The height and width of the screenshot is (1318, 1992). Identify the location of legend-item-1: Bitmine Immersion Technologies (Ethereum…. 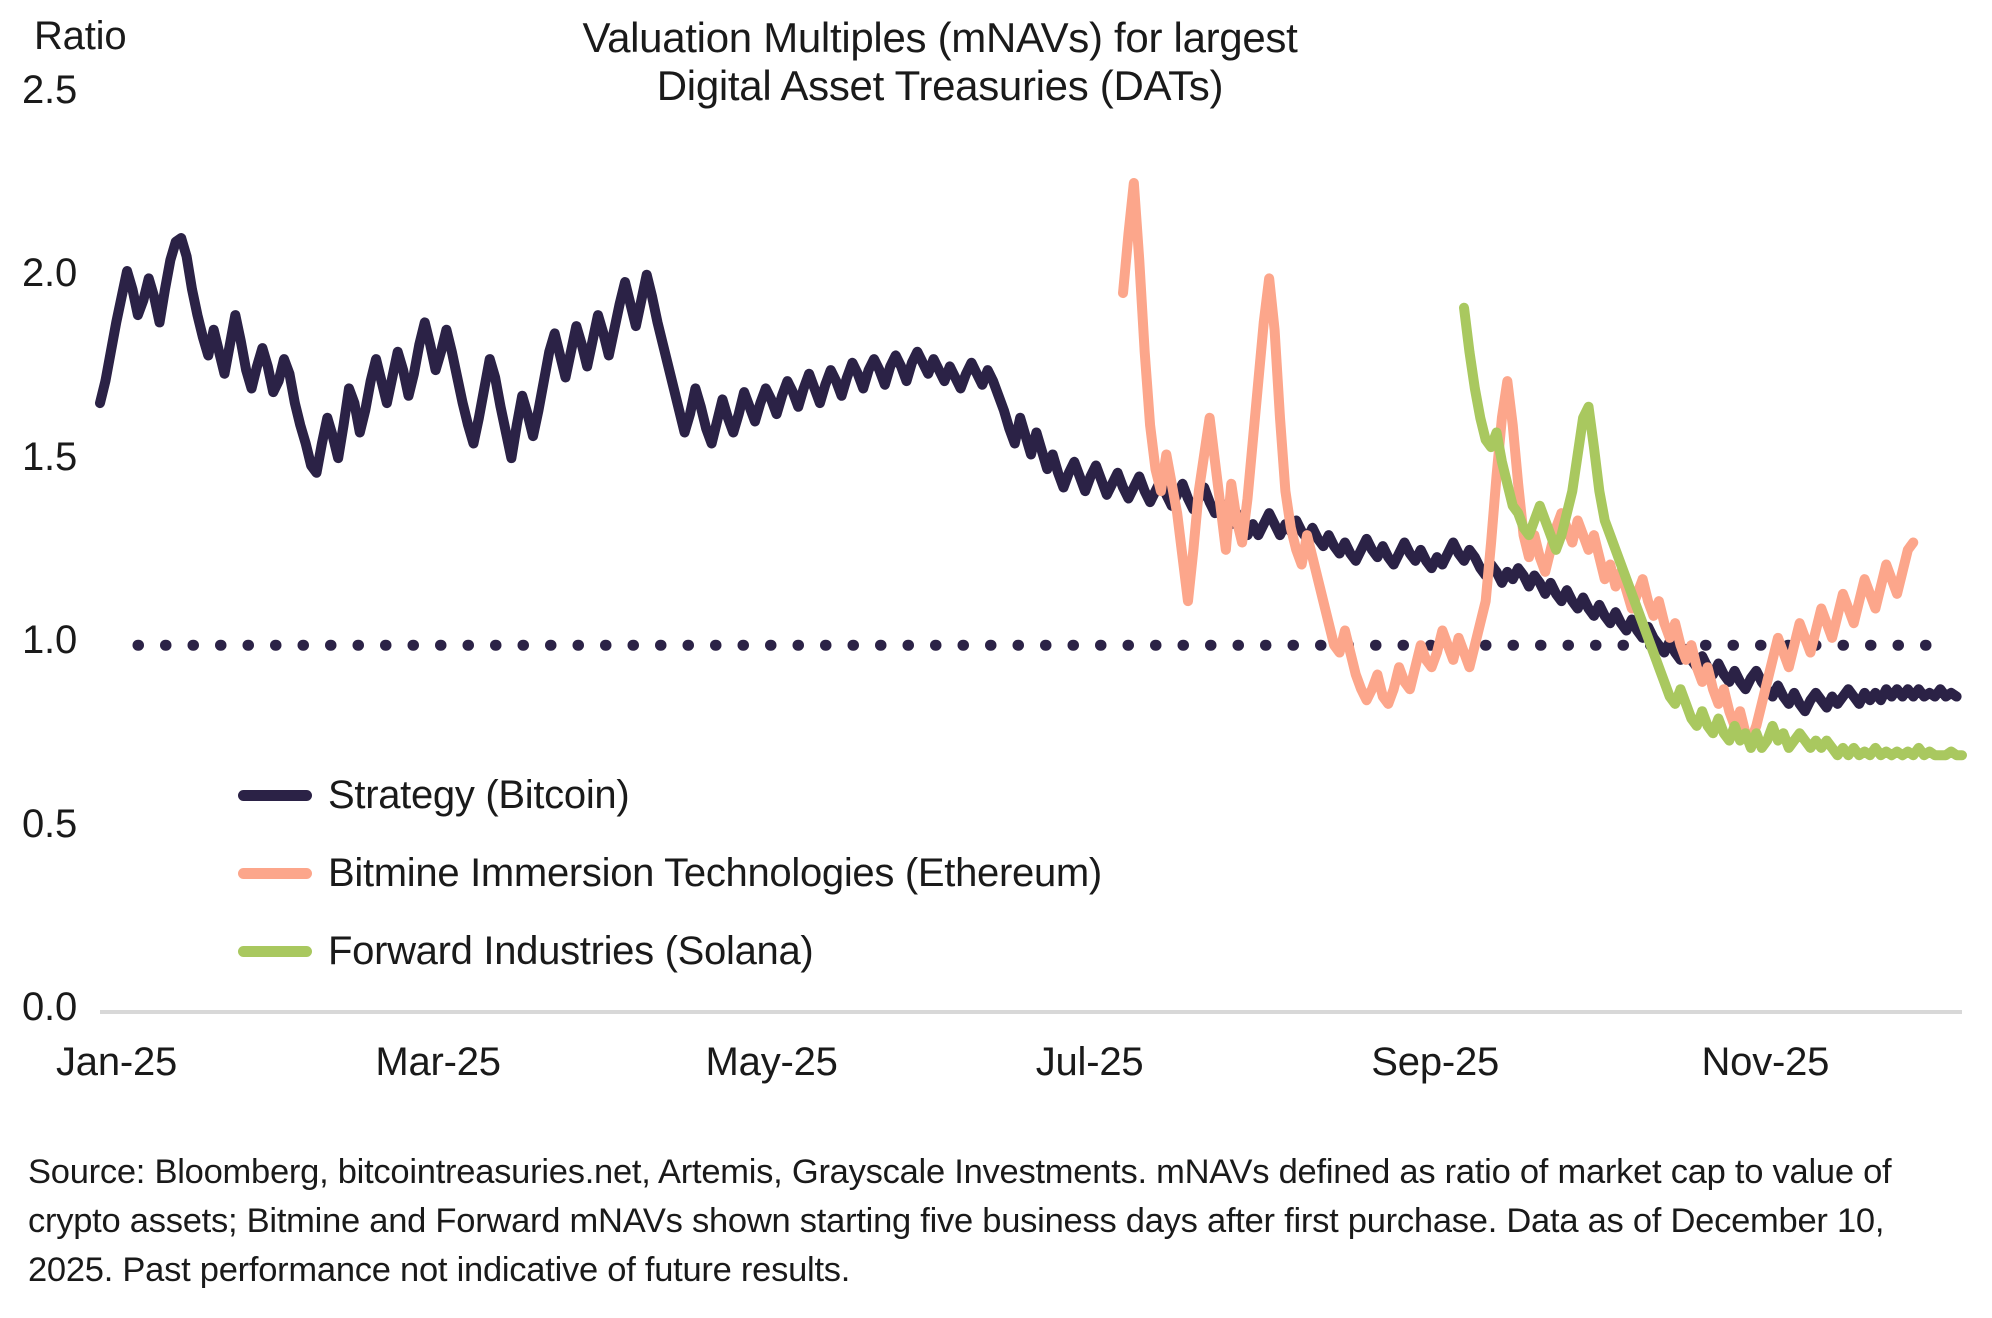
(670, 873).